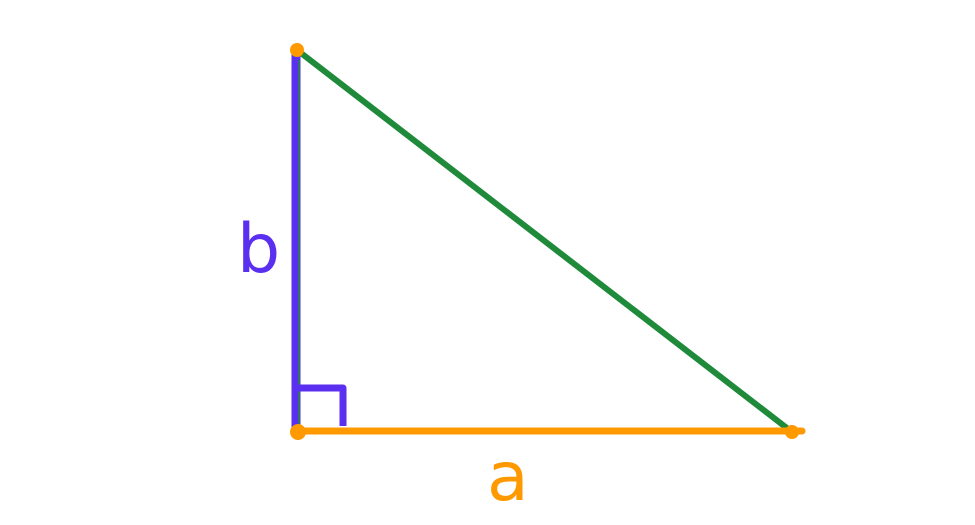 This screenshot has height=525, width=975. I want to click on vertex-top, so click(297, 50).